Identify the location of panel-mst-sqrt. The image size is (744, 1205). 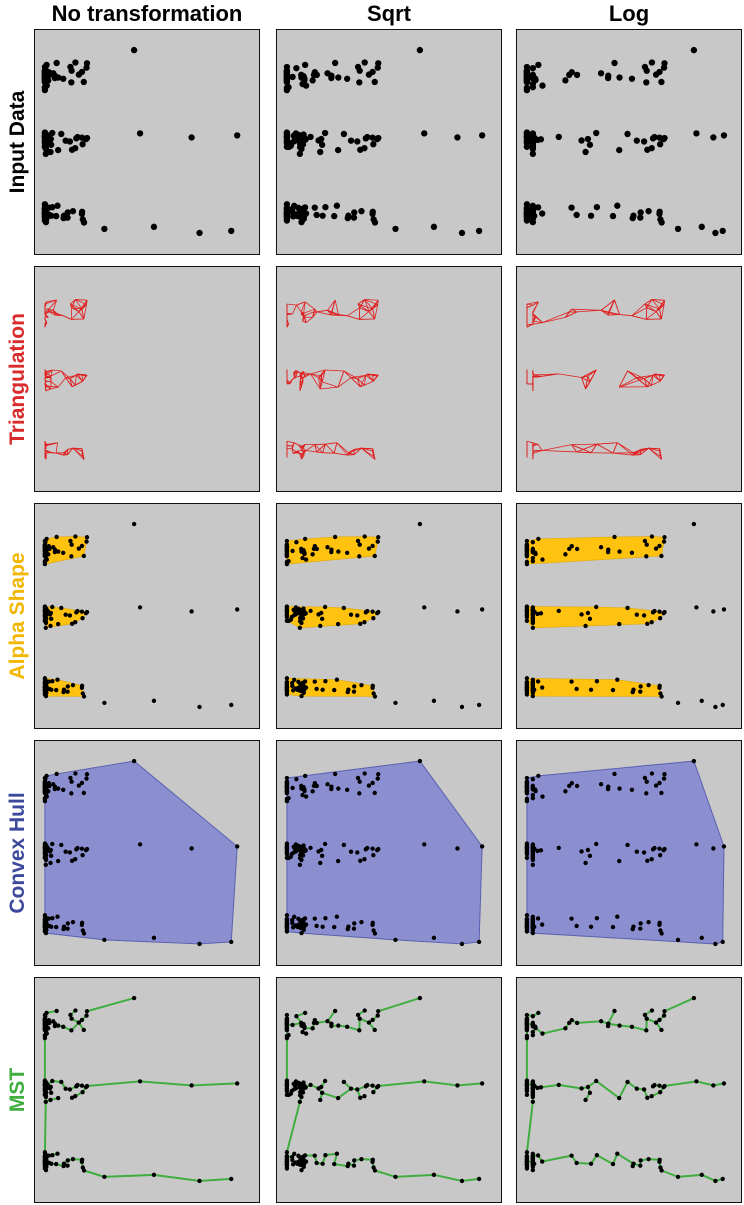
(389, 1090).